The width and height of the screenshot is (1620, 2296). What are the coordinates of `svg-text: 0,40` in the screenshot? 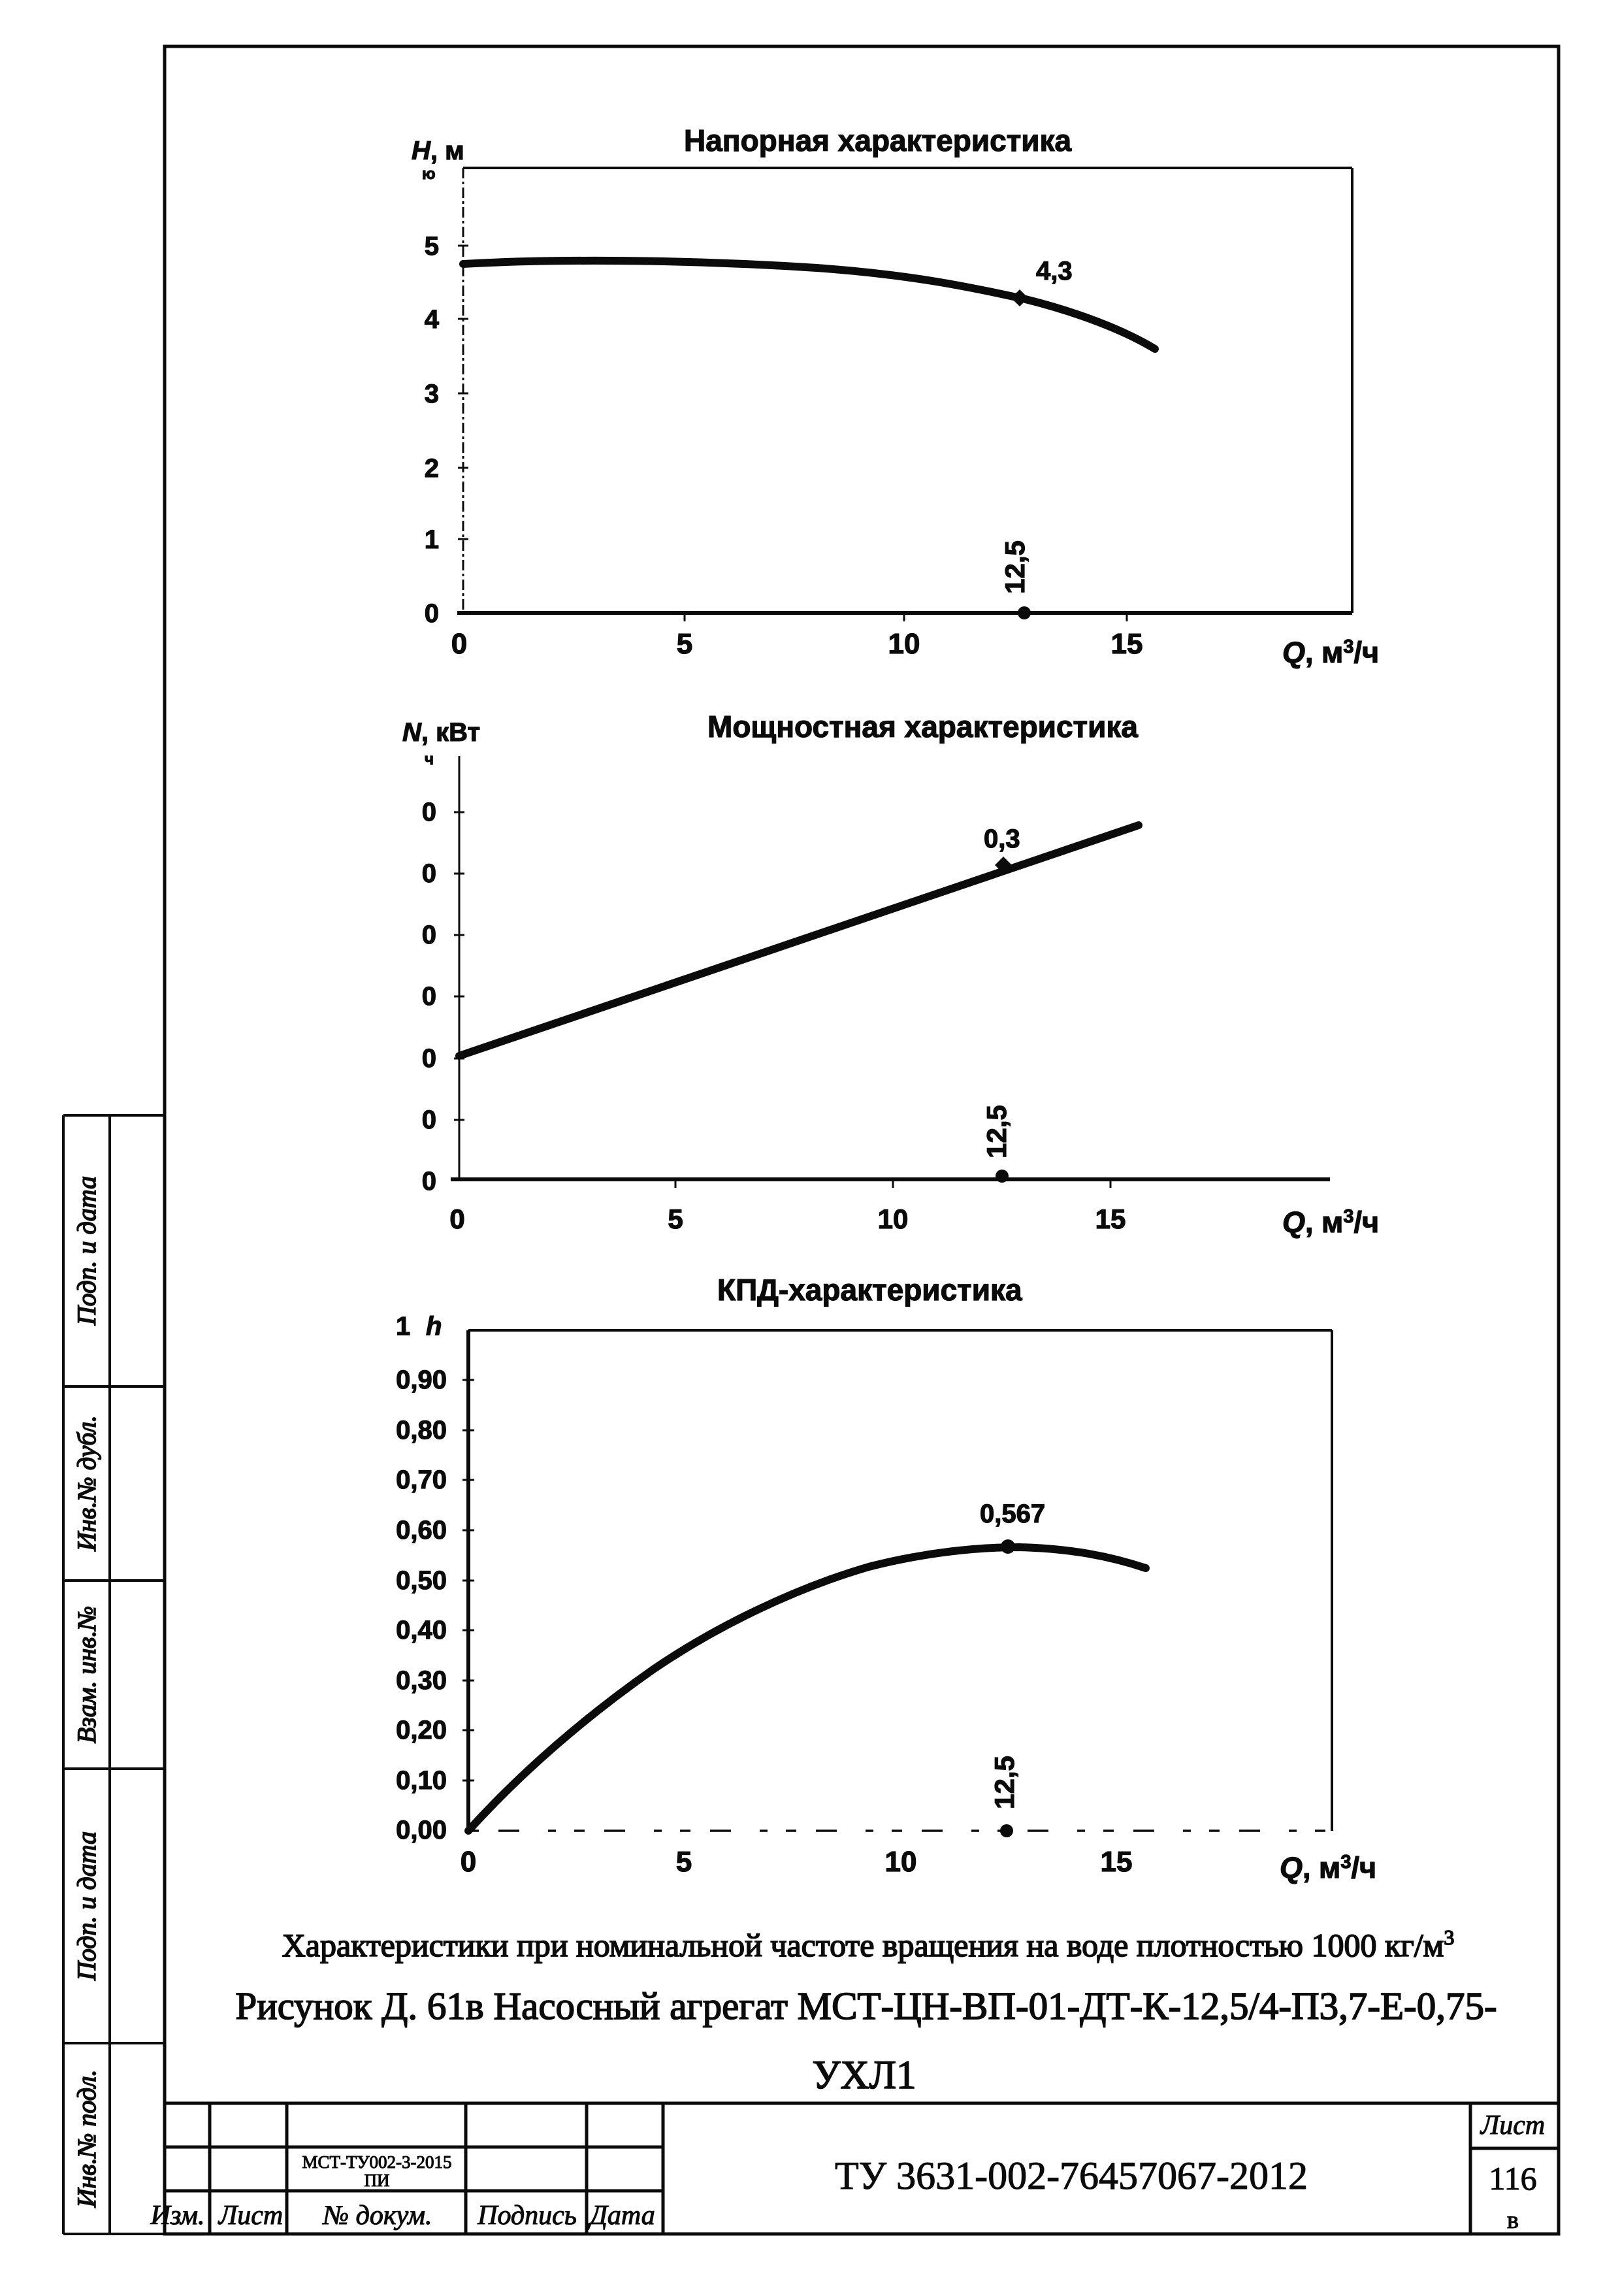 It's located at (421, 1630).